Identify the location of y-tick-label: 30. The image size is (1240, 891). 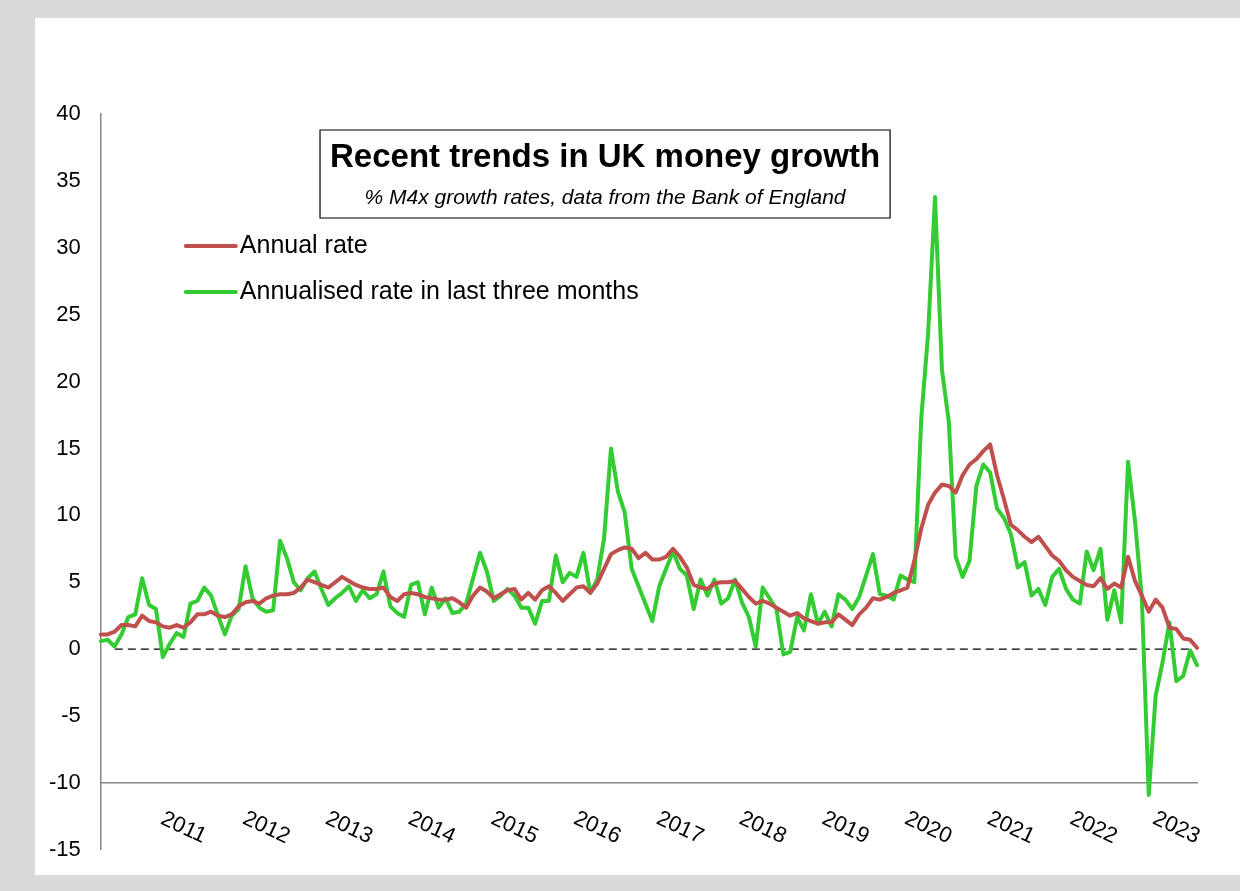
(68, 246).